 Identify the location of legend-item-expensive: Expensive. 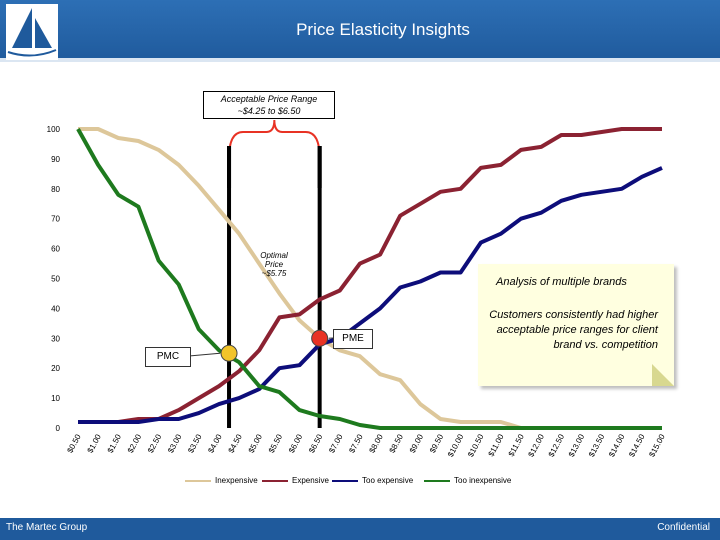
(295, 480).